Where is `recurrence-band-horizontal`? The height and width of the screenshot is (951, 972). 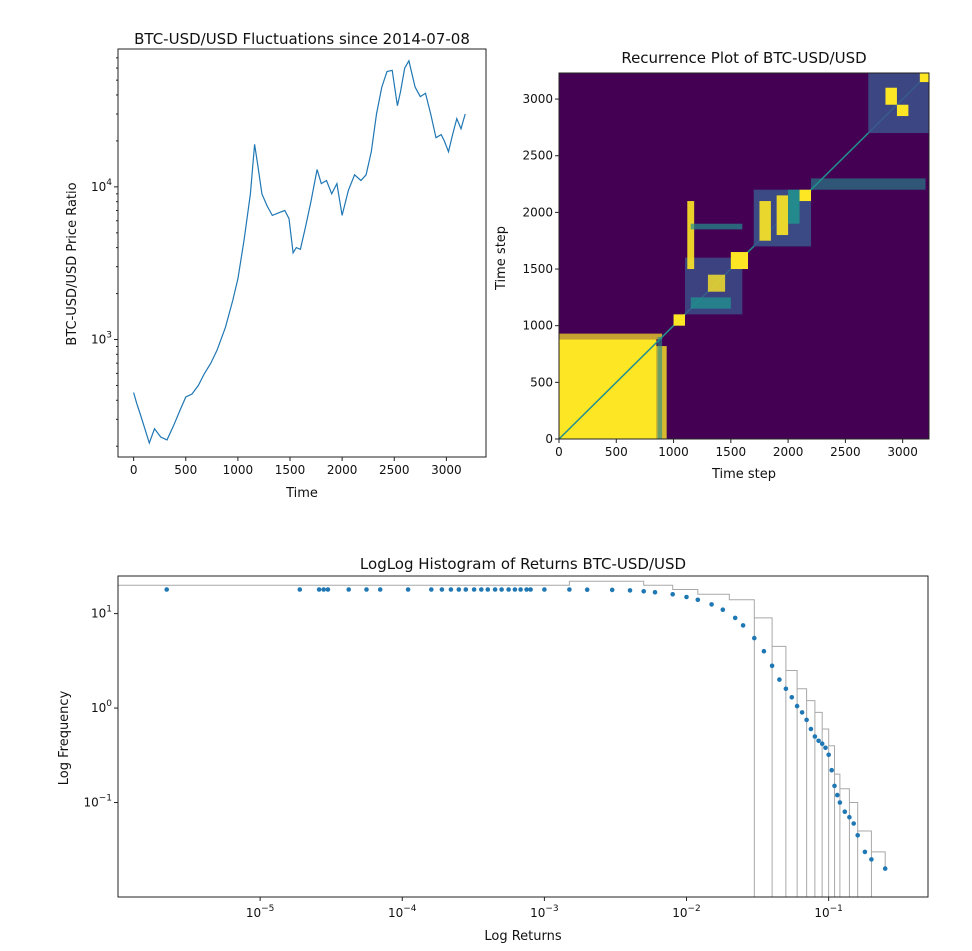
recurrence-band-horizontal is located at coordinates (710, 303).